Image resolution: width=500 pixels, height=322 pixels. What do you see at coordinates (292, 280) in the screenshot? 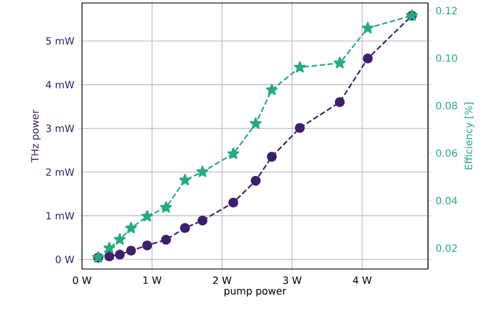
I see `x-tick-label: 3 W` at bounding box center [292, 280].